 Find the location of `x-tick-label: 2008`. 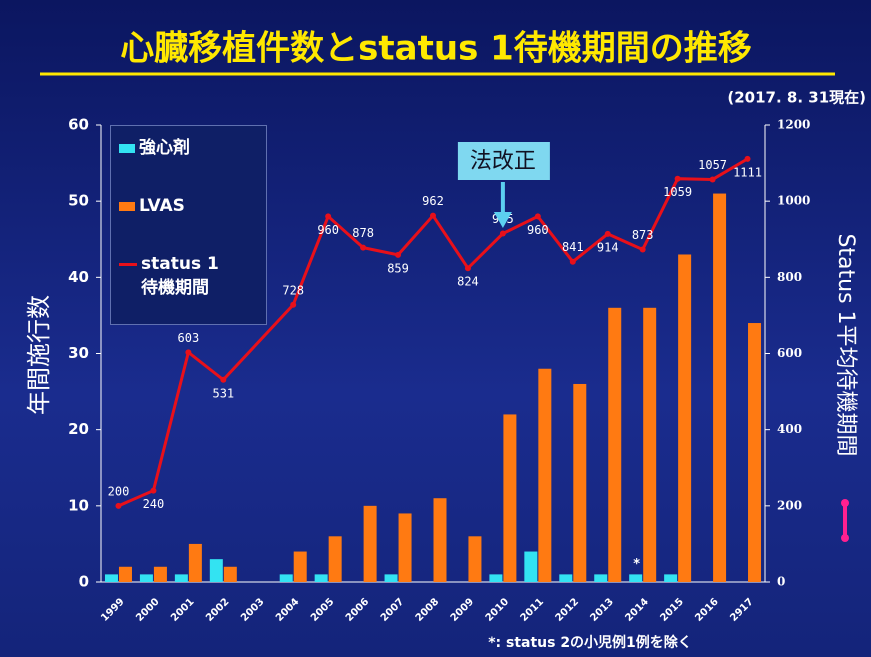

x-tick-label: 2008 is located at coordinates (427, 609).